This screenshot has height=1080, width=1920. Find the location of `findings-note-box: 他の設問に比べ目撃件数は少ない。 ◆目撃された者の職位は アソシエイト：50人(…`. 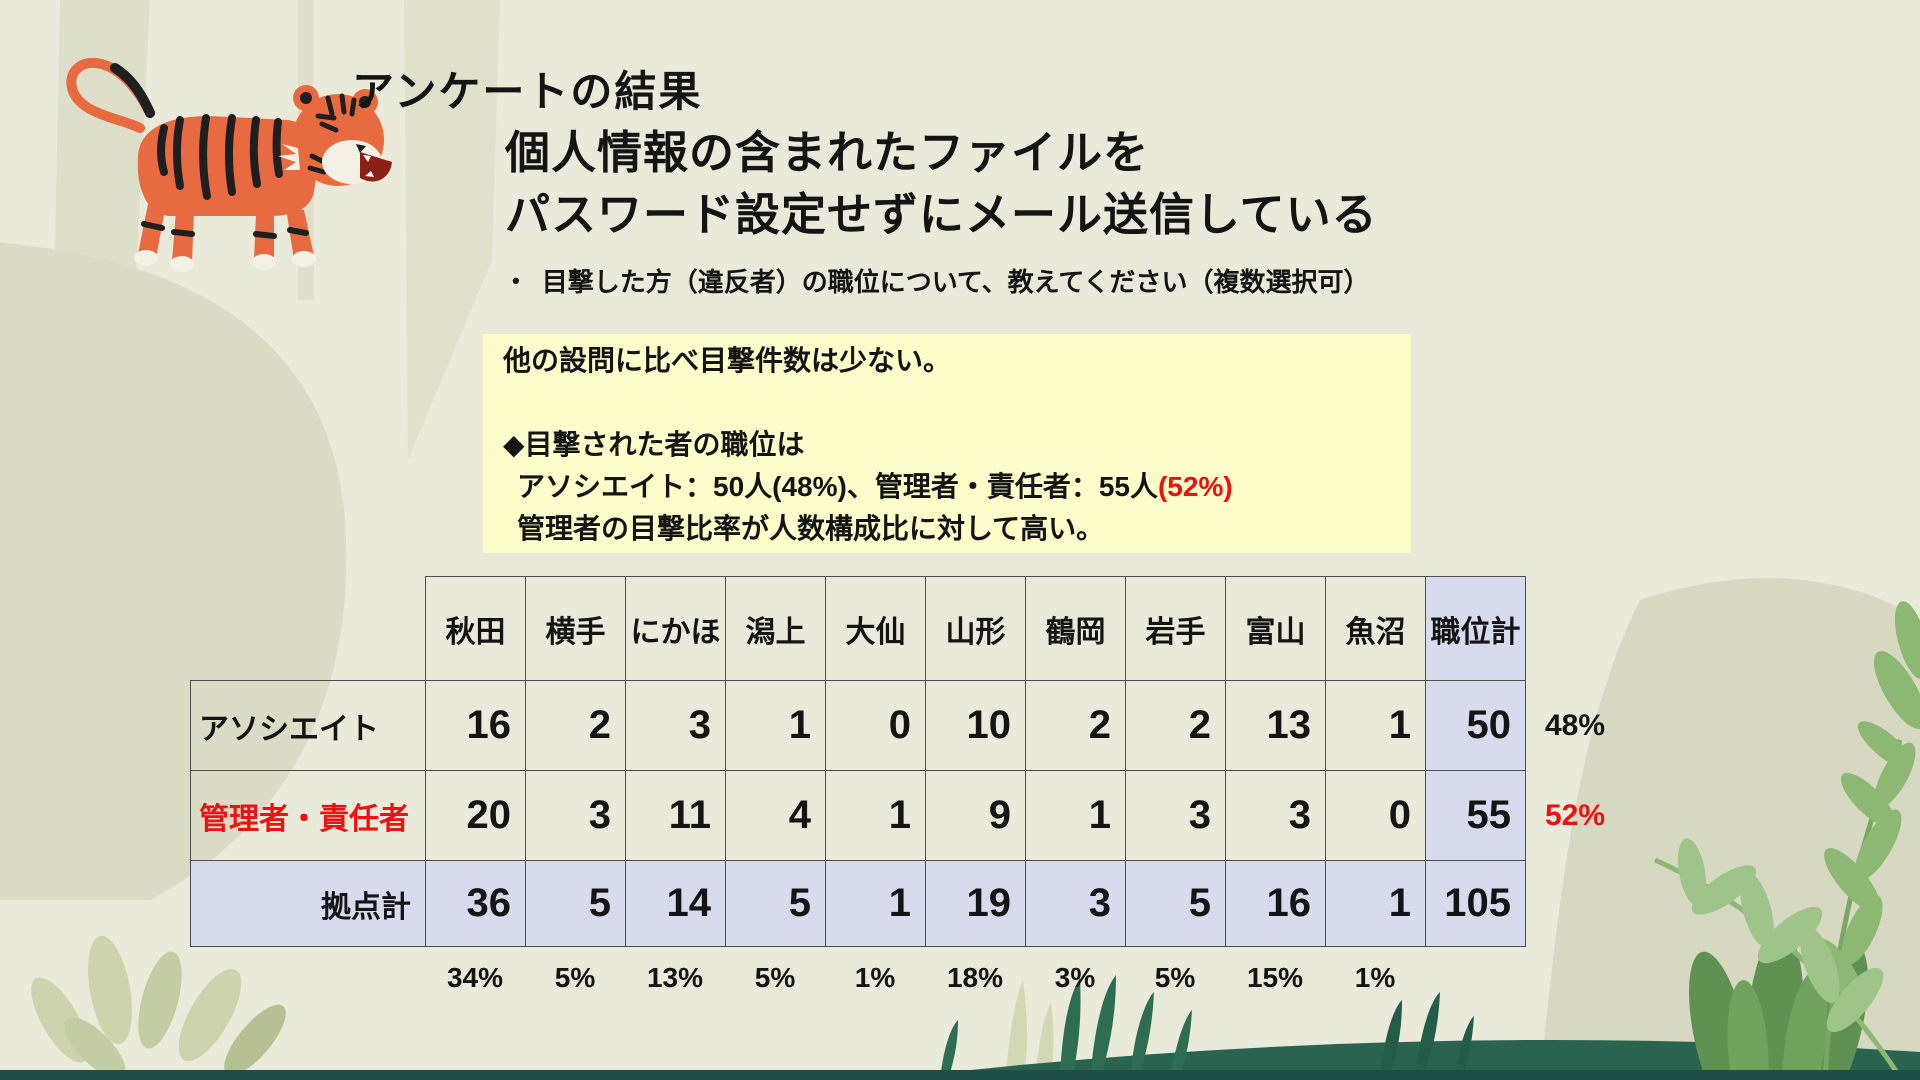

findings-note-box: 他の設問に比べ目撃件数は少ない。 ◆目撃された者の職位は アソシエイト：50人(… is located at coordinates (947, 443).